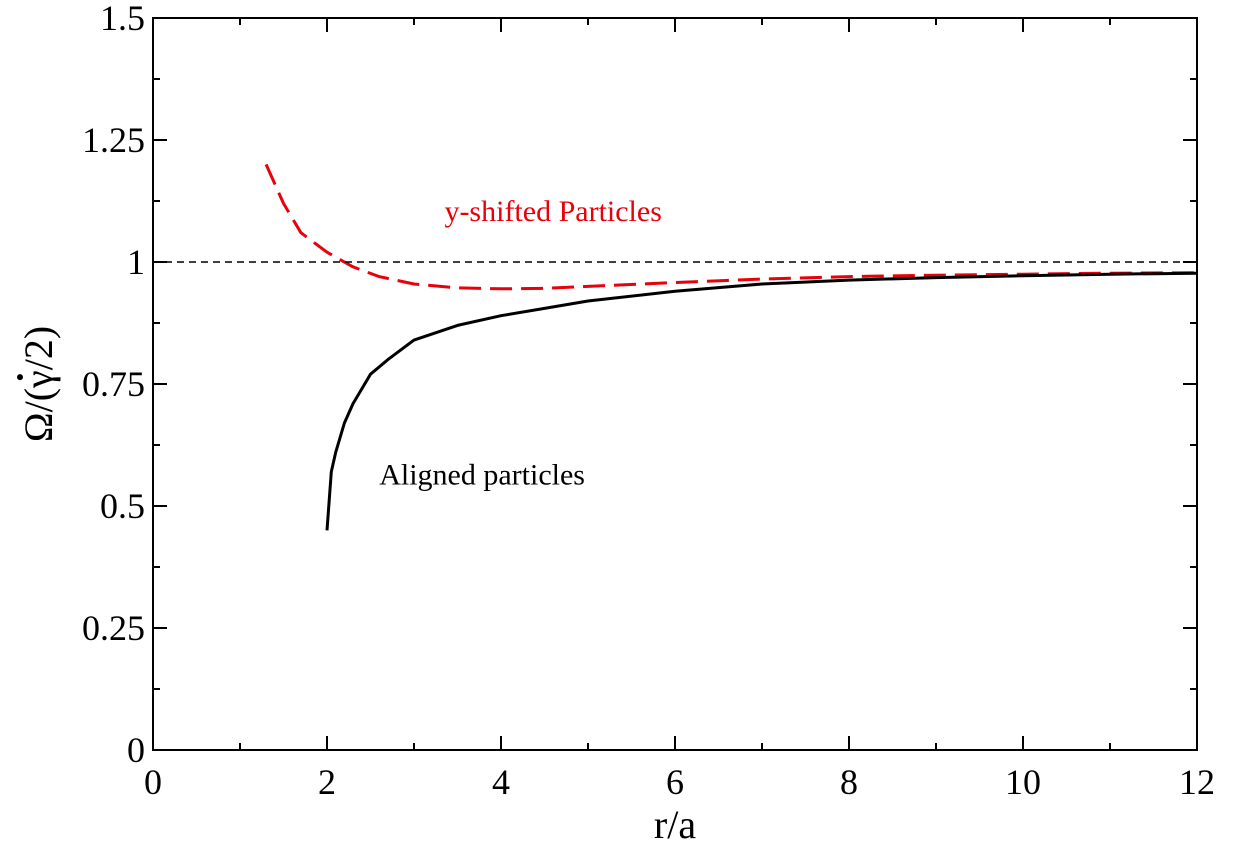 This screenshot has width=1246, height=846. What do you see at coordinates (1197, 782) in the screenshot?
I see `x-tick-label: 12` at bounding box center [1197, 782].